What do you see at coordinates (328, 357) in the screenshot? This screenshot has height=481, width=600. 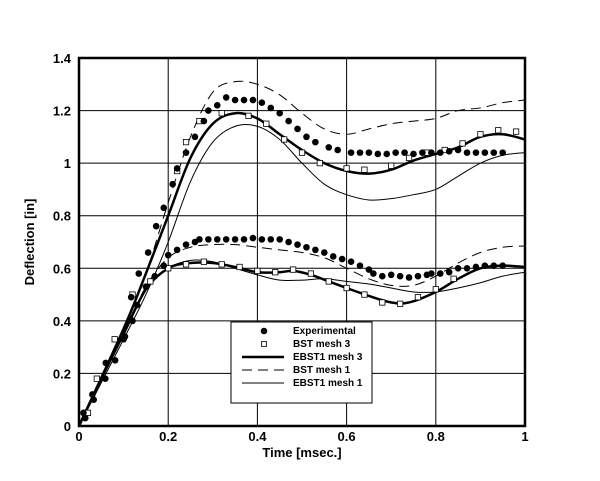 I see `legend-label: EBST1 mesh 3` at bounding box center [328, 357].